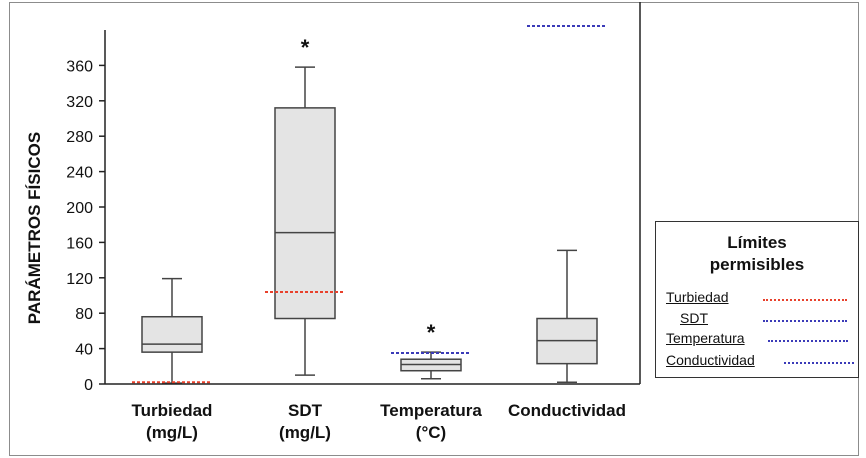 Image resolution: width=866 pixels, height=458 pixels. I want to click on legend-line-turbiedad, so click(805, 300).